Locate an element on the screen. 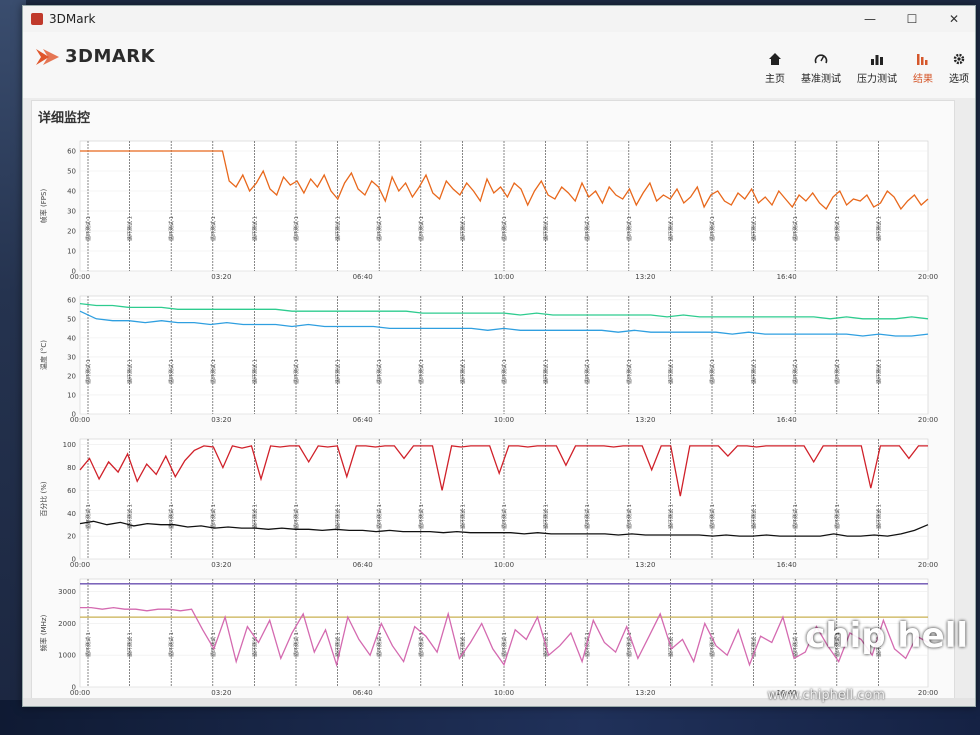 The image size is (980, 735). minimize-button: — is located at coordinates (870, 19).